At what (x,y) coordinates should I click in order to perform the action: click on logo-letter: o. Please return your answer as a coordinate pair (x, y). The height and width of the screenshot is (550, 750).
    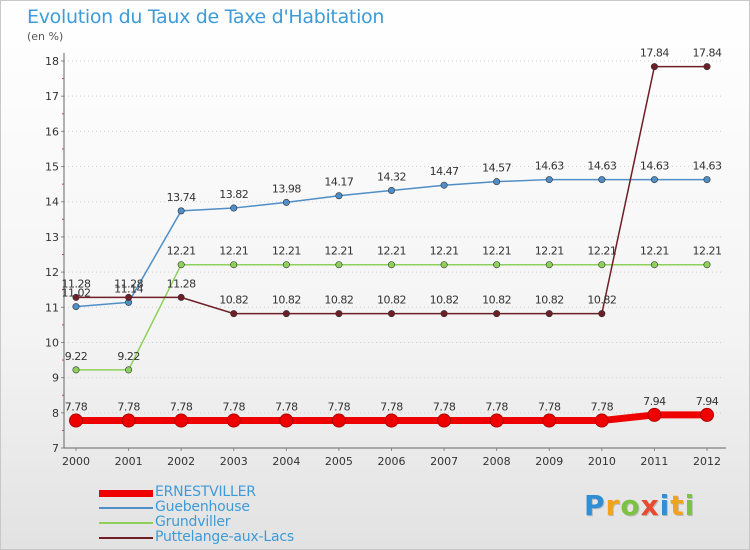
    Looking at the image, I should click on (630, 505).